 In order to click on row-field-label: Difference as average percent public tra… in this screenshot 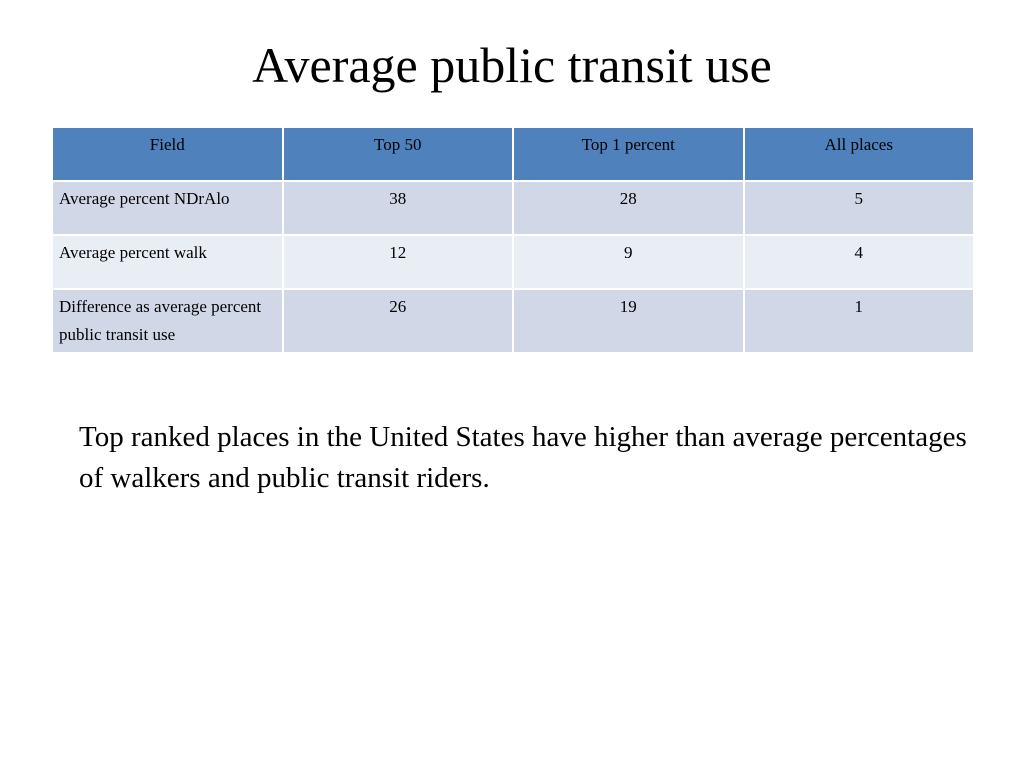, I will do `click(167, 321)`.